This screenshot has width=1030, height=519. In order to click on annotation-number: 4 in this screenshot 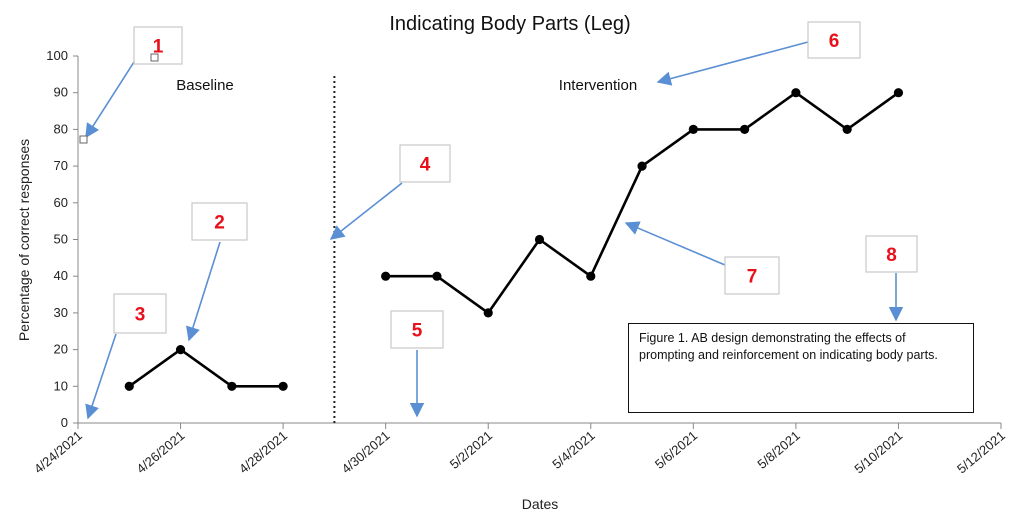, I will do `click(425, 165)`.